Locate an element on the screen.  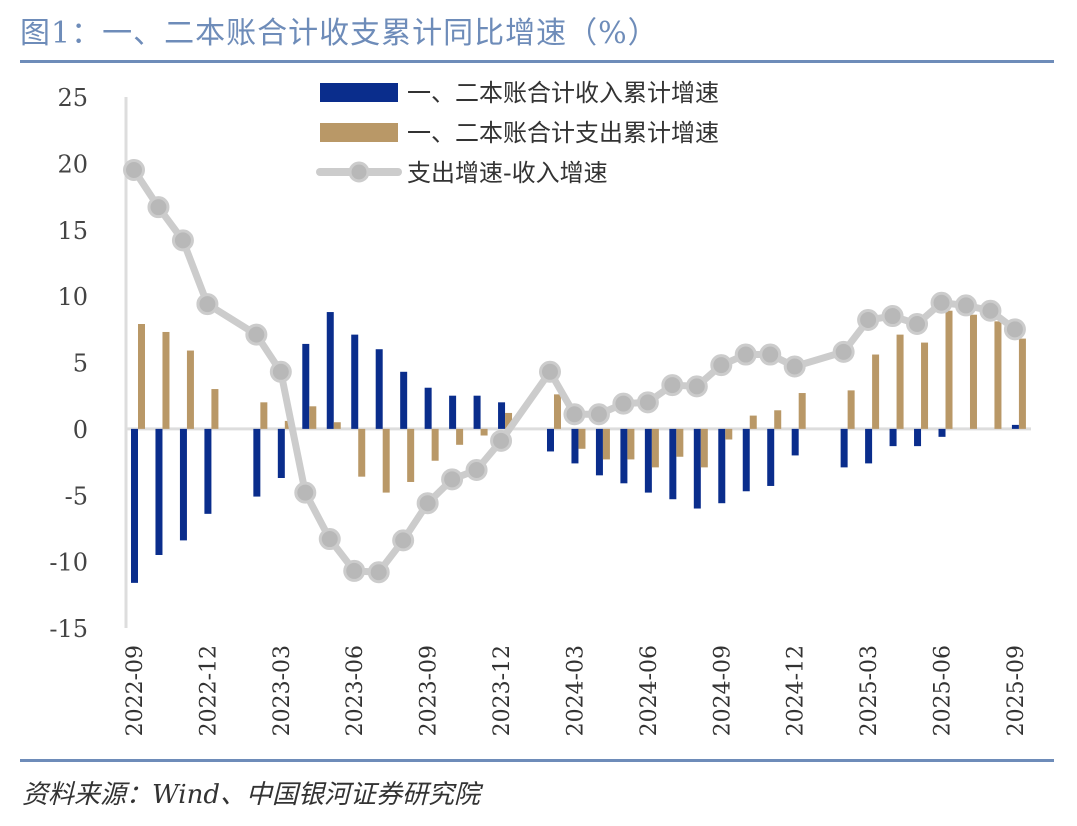
legend: 一、二本账合计收入累计增速 一、二本账合计支出累计增速 支出增速-收入增速 is located at coordinates (517, 133).